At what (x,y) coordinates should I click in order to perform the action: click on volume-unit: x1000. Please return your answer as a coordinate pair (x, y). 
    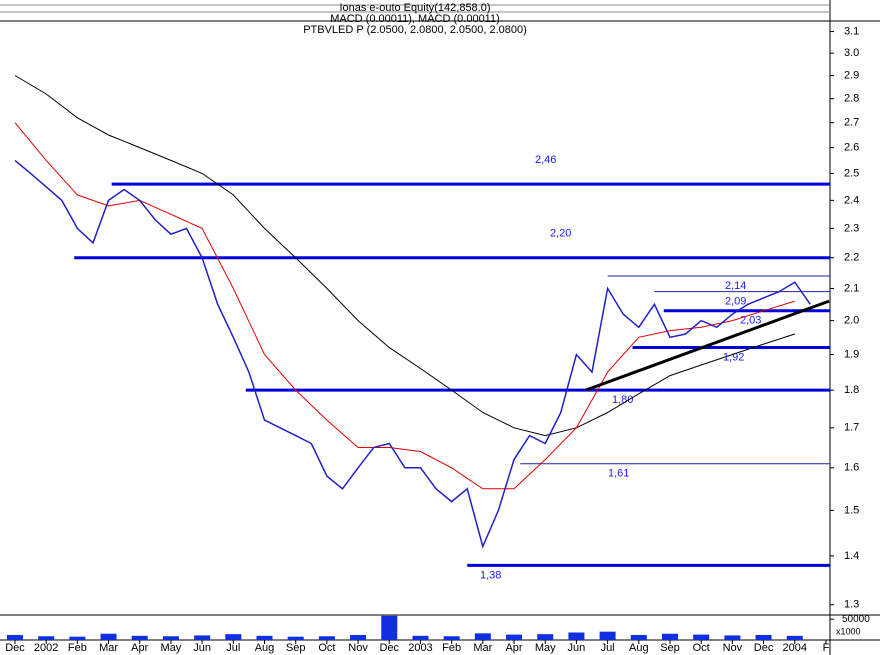
    Looking at the image, I should click on (848, 631).